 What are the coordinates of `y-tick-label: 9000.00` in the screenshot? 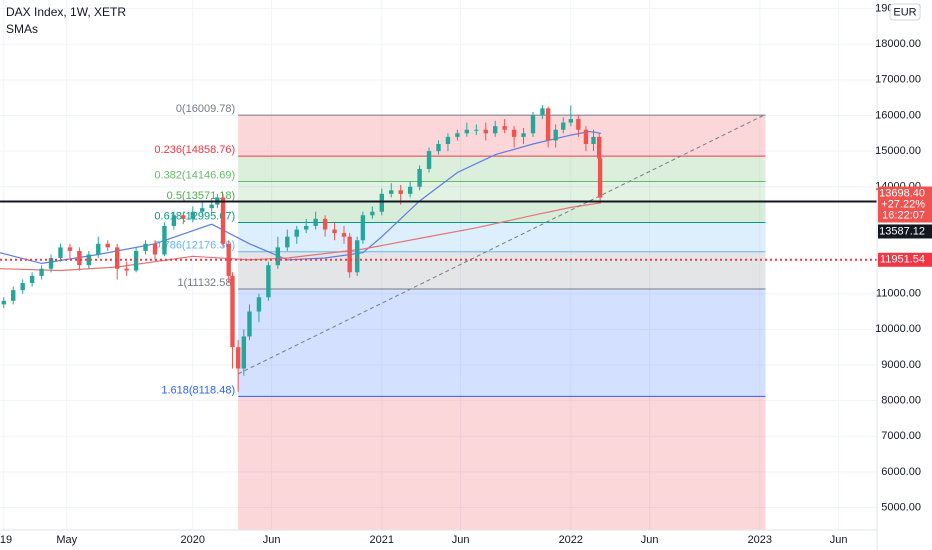 It's located at (901, 365).